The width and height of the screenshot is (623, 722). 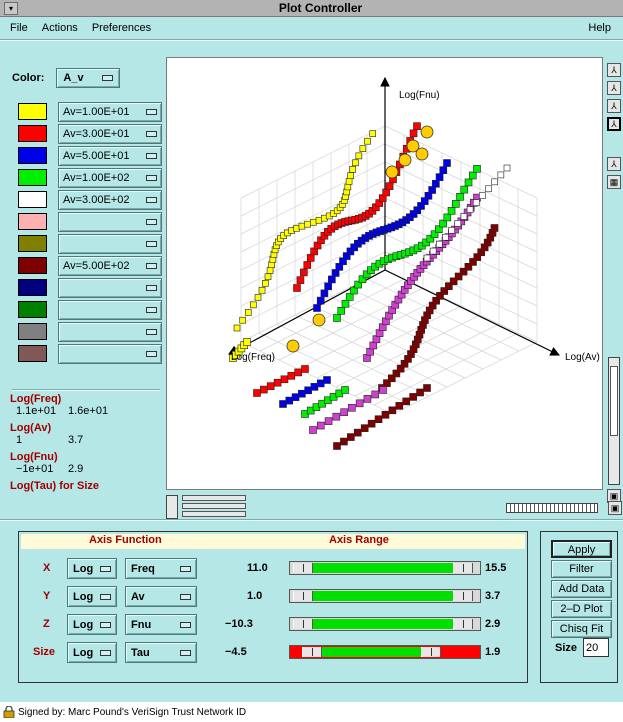 What do you see at coordinates (161, 568) in the screenshot?
I see `axis-function-select: Freq` at bounding box center [161, 568].